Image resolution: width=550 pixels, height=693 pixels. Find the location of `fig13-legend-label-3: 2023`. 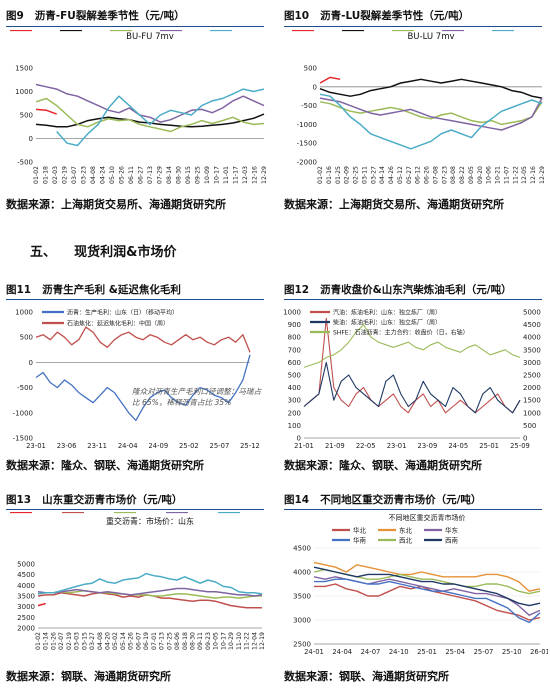

fig13-legend-label-3: 2023 is located at coordinates (200, 513).